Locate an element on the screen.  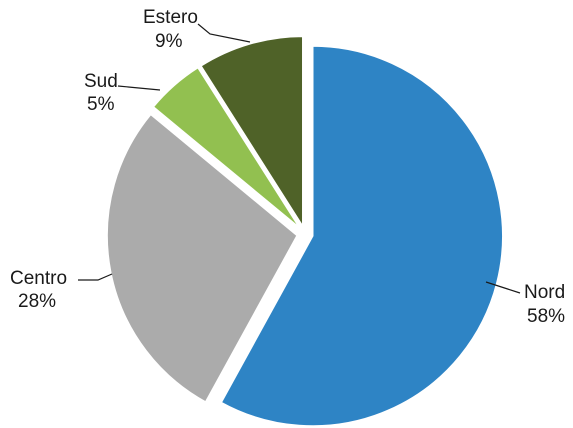
leader-line-estero is located at coordinates (224, 33).